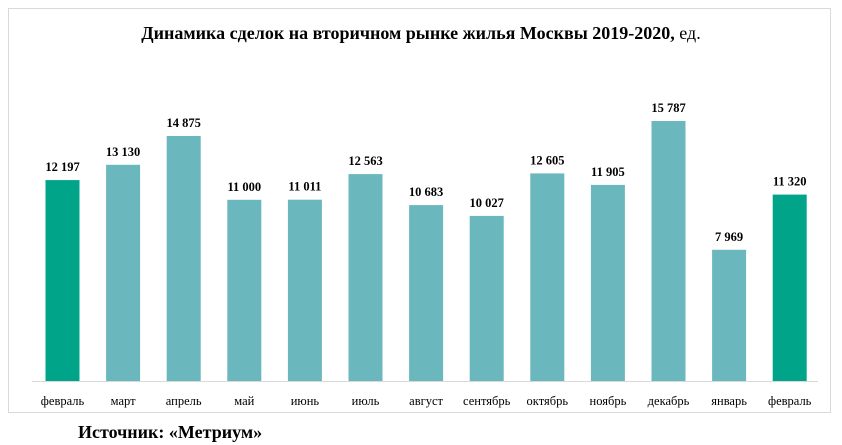 Image resolution: width=842 pixels, height=445 pixels. I want to click on value-label-2: 14 875, so click(184, 123).